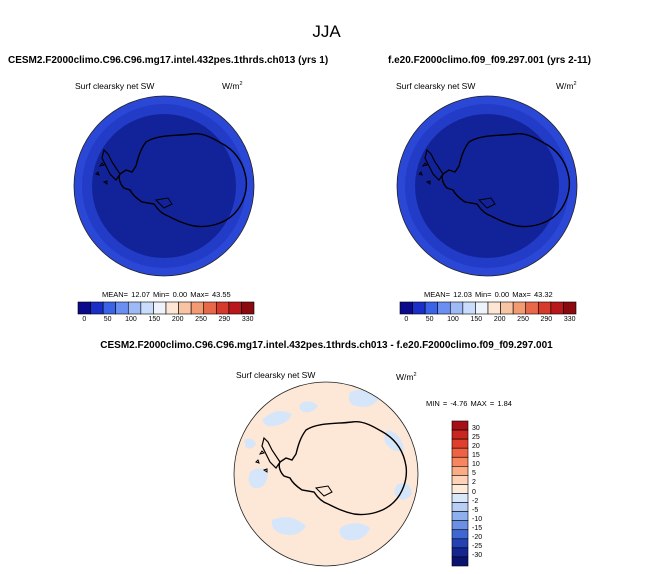 Image resolution: width=653 pixels, height=574 pixels. I want to click on colorbar-tick-label: -5, so click(475, 510).